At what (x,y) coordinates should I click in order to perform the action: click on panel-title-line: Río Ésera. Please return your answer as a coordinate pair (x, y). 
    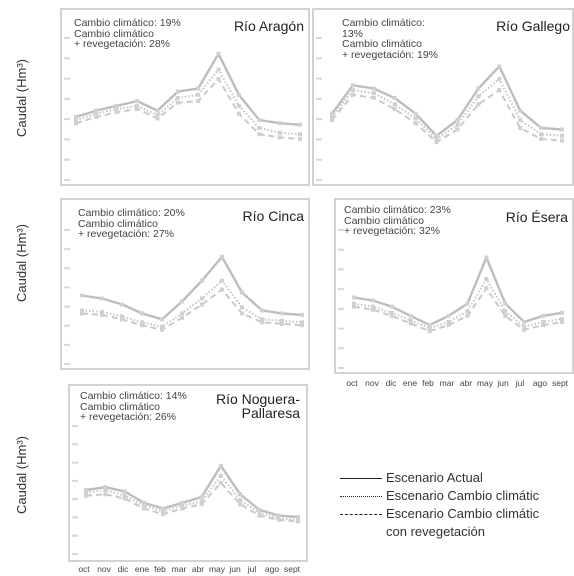
    Looking at the image, I should click on (536, 217).